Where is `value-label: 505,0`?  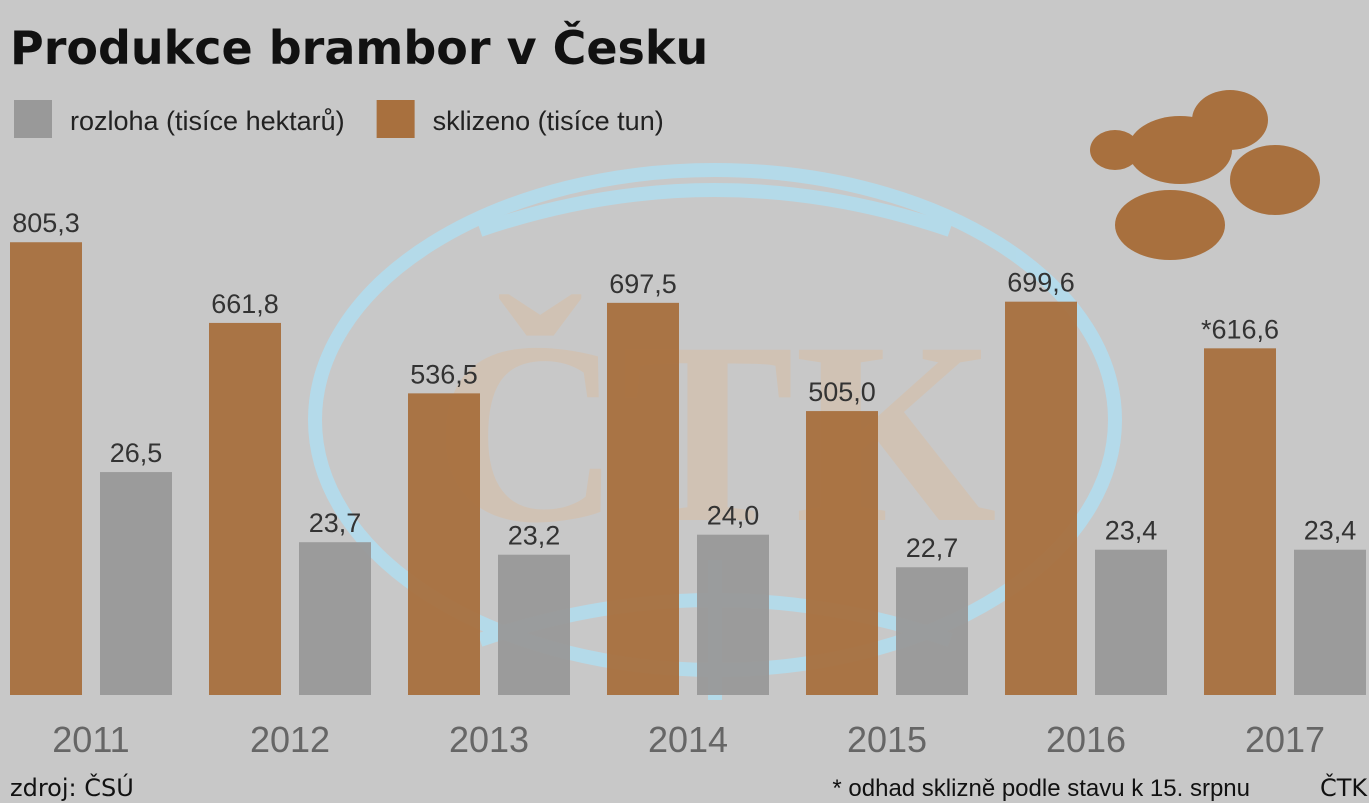 value-label: 505,0 is located at coordinates (842, 392).